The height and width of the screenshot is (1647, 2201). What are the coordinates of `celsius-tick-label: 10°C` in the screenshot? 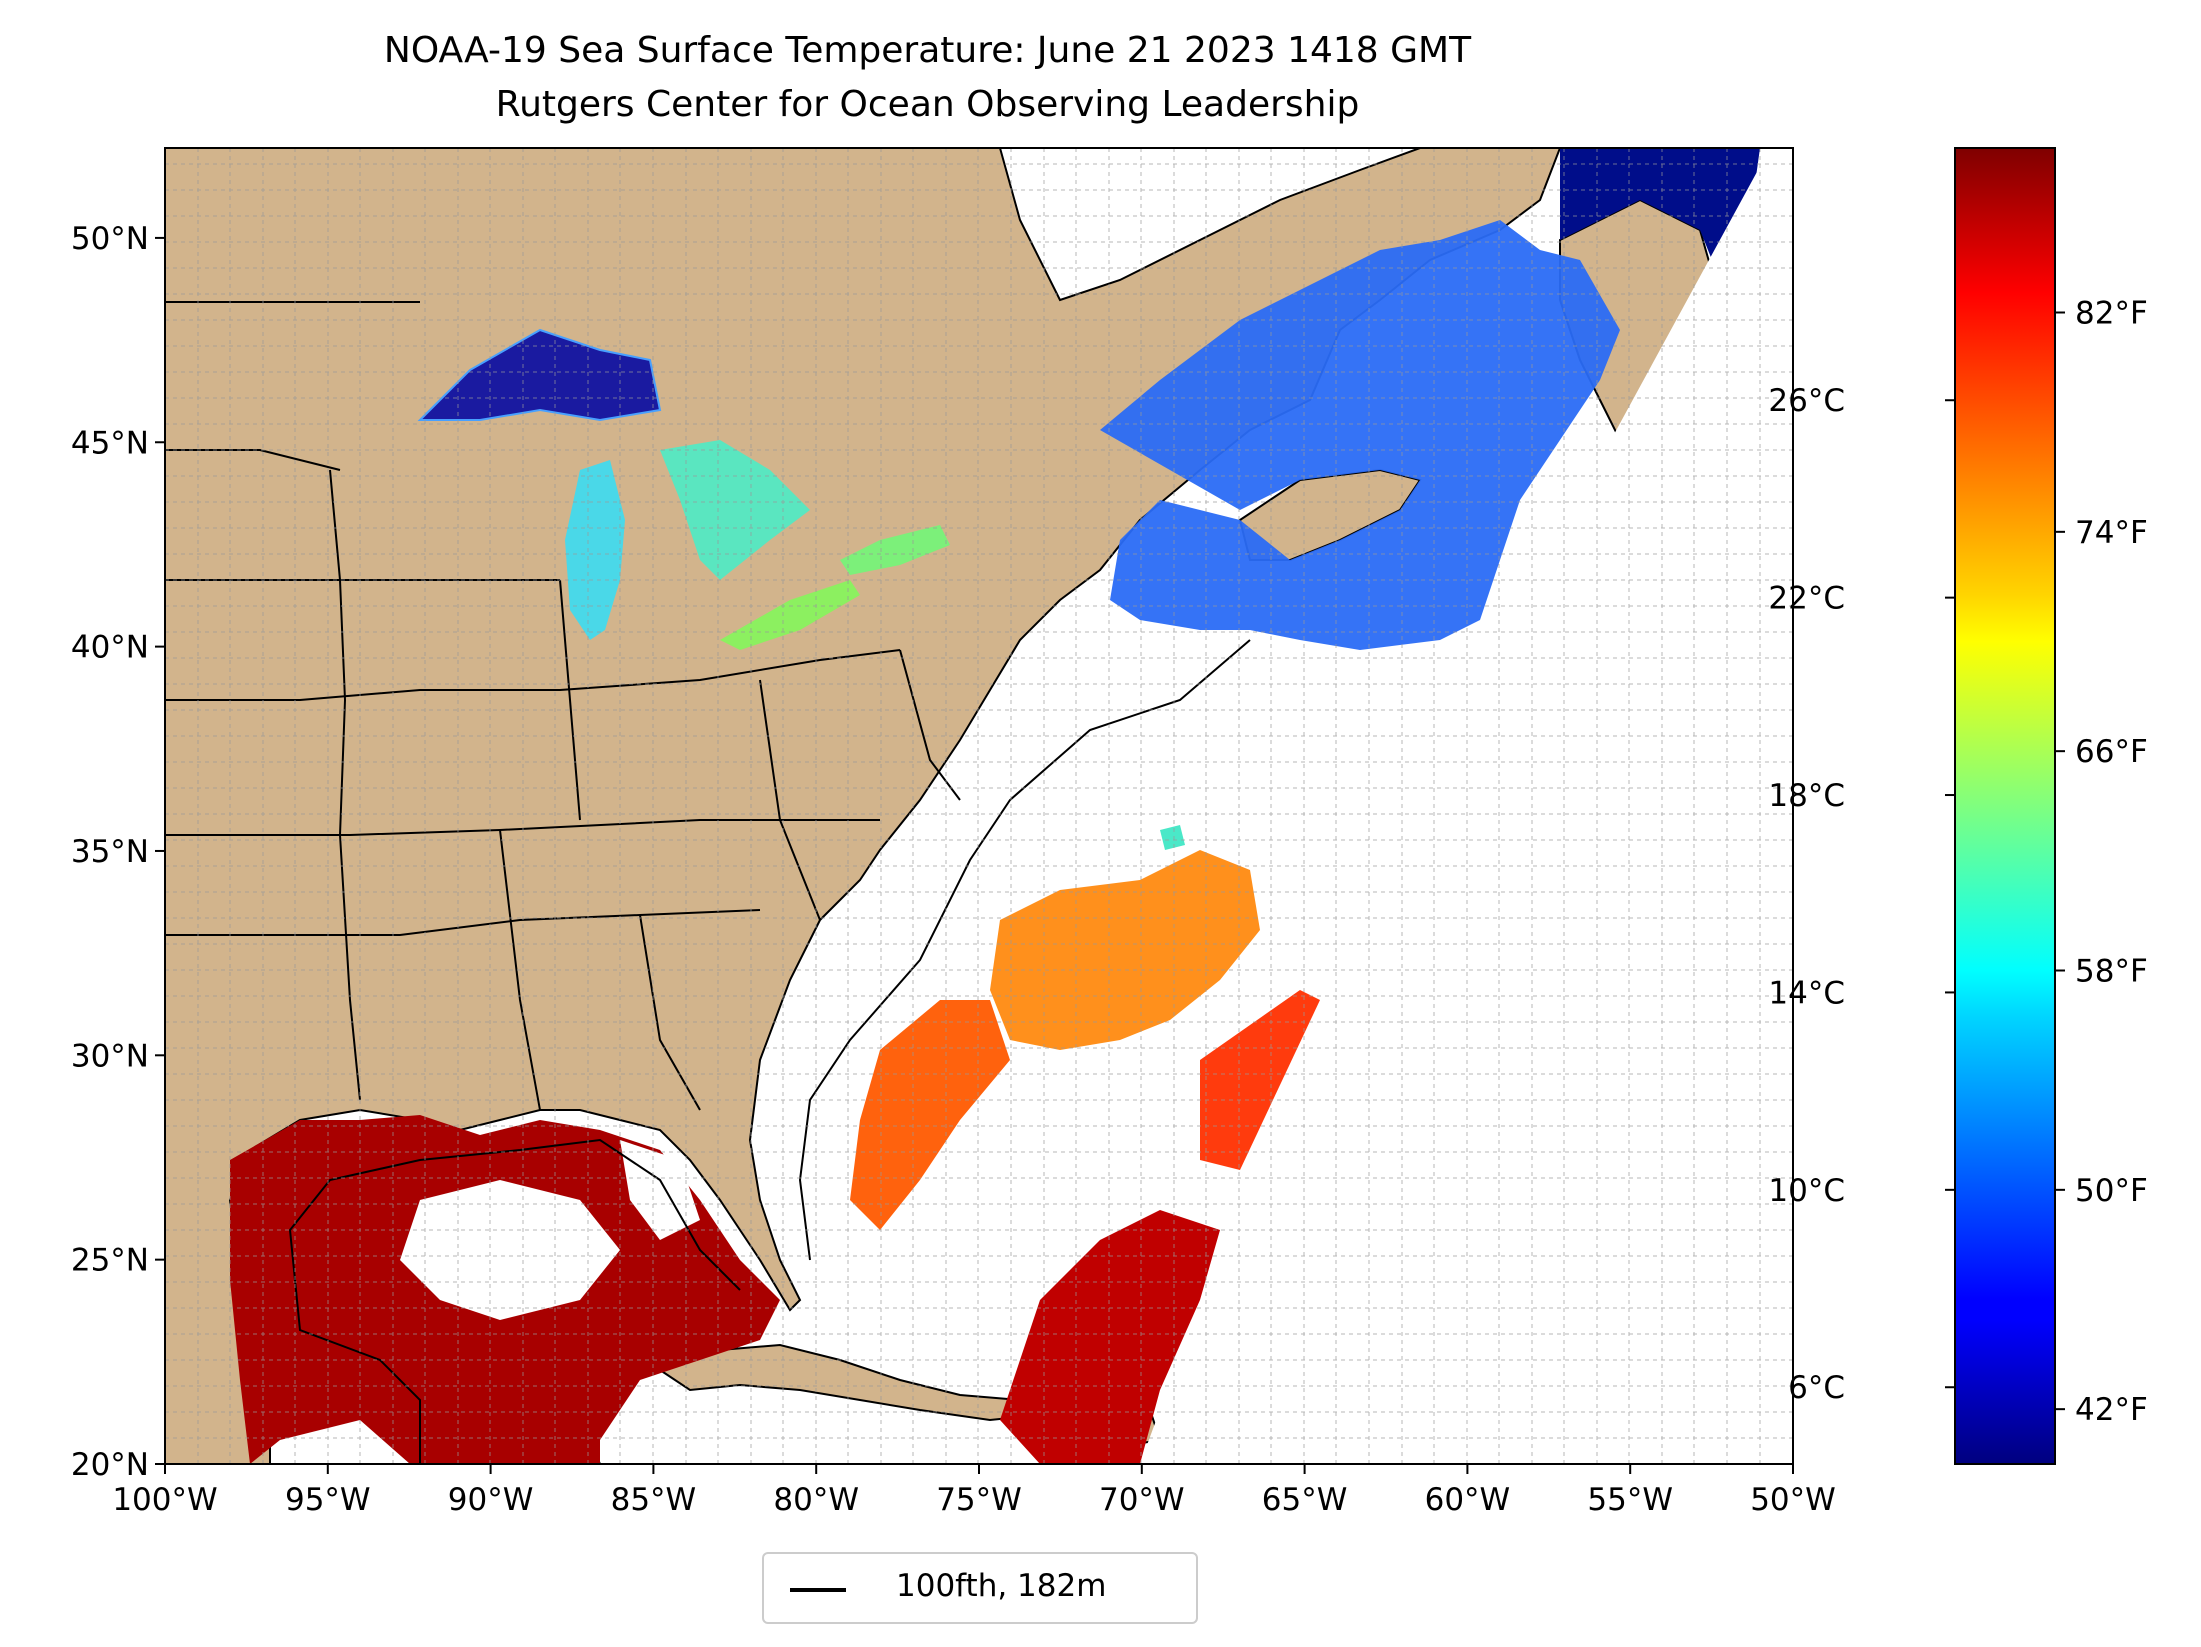 It's located at (1806, 1191).